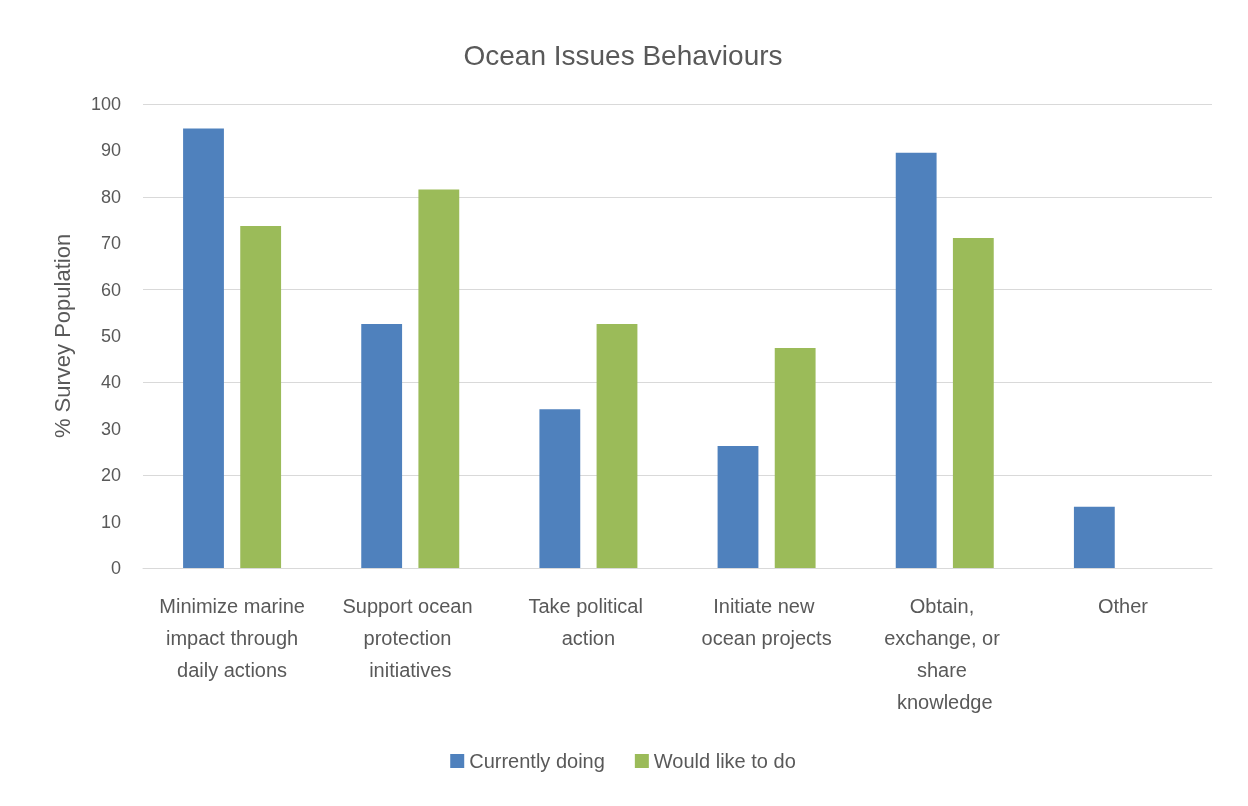 The image size is (1248, 806). Describe the element at coordinates (232, 638) in the screenshot. I see `x-tick-label: Minimize marine impact through daily actions` at that location.